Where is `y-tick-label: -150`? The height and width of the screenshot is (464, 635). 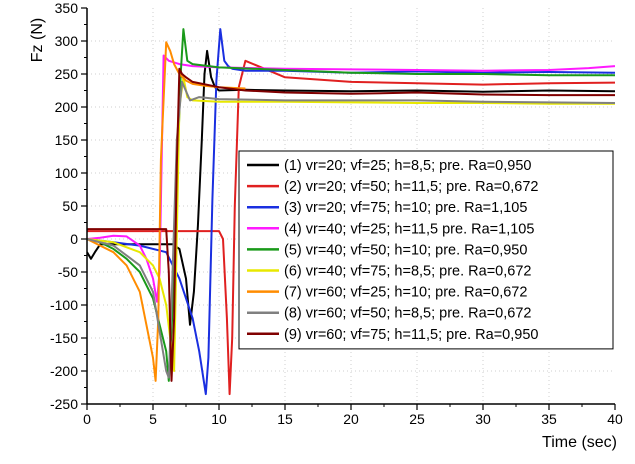
y-tick-label: -150 is located at coordinates (64, 338).